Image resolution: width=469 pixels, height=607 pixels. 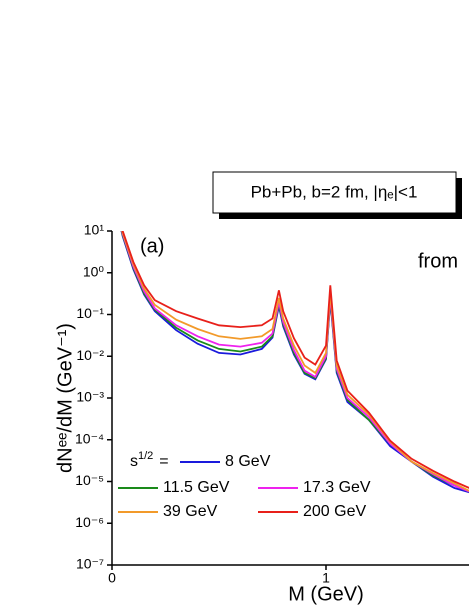 I want to click on legend-title: s1/2 =, so click(x=149, y=460).